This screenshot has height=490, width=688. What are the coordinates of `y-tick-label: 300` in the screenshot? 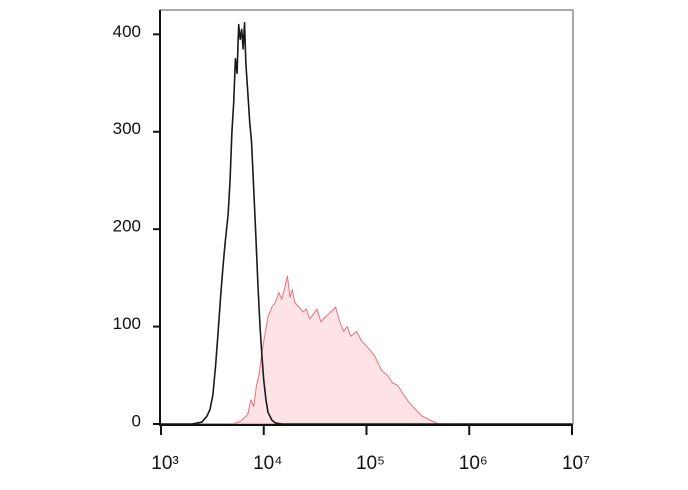 It's located at (127, 128).